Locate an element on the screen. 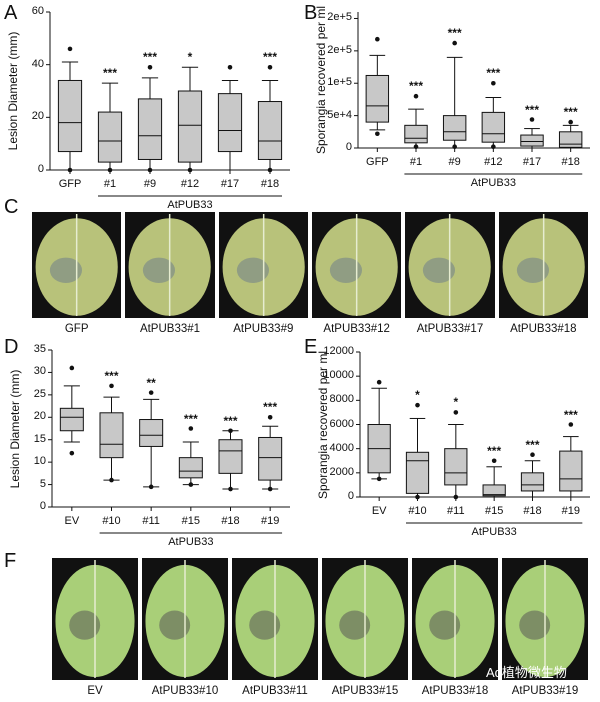 Image resolution: width=600 pixels, height=702 pixels. panel-label-d: D is located at coordinates (11, 347).